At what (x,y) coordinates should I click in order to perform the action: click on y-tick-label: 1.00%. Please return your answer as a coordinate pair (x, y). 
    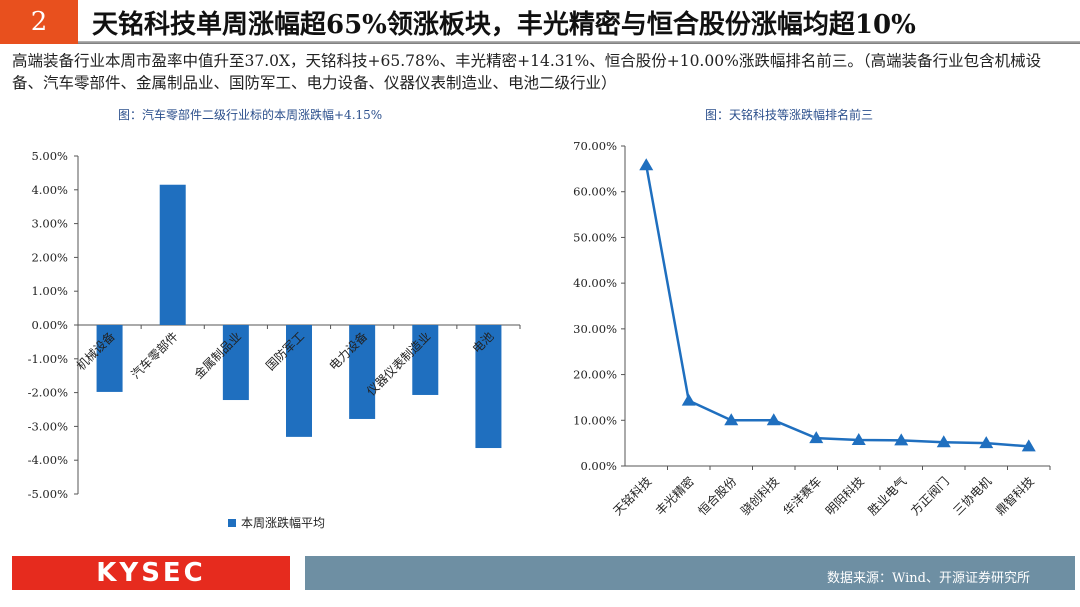
    Looking at the image, I should click on (49, 291).